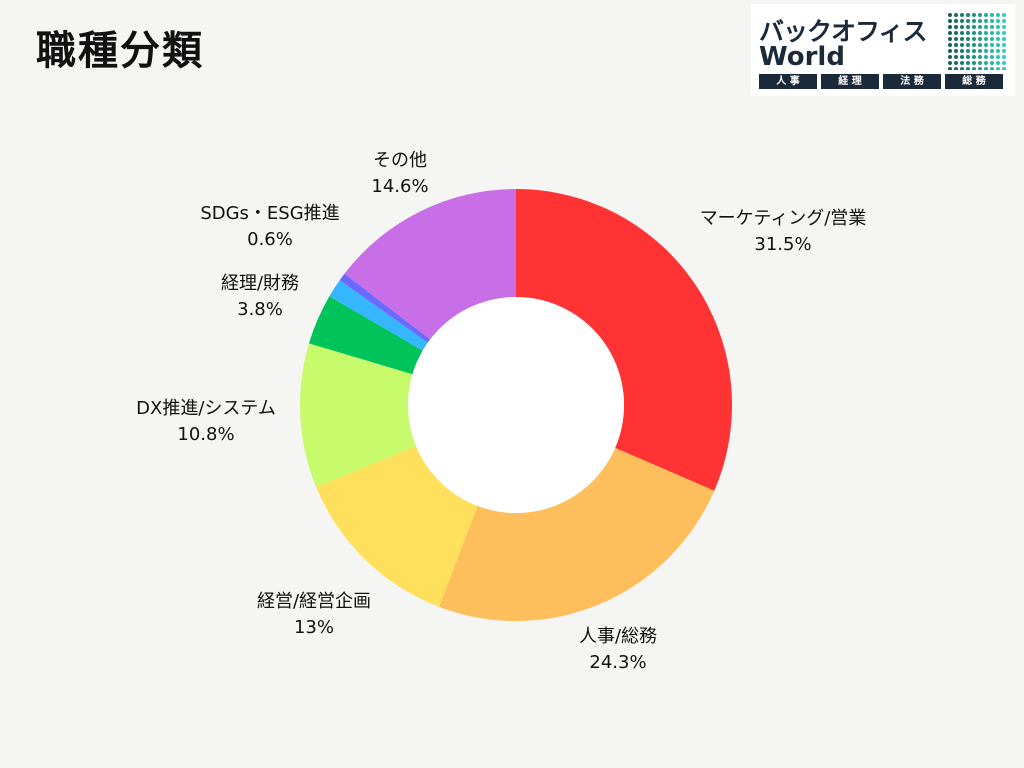 The image size is (1024, 768). What do you see at coordinates (618, 636) in the screenshot?
I see `slice-category-label: 人事/総務` at bounding box center [618, 636].